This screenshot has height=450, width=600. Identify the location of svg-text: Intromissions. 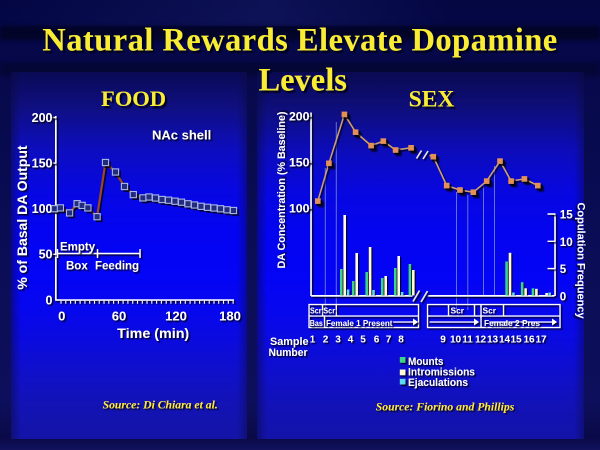
(441, 372).